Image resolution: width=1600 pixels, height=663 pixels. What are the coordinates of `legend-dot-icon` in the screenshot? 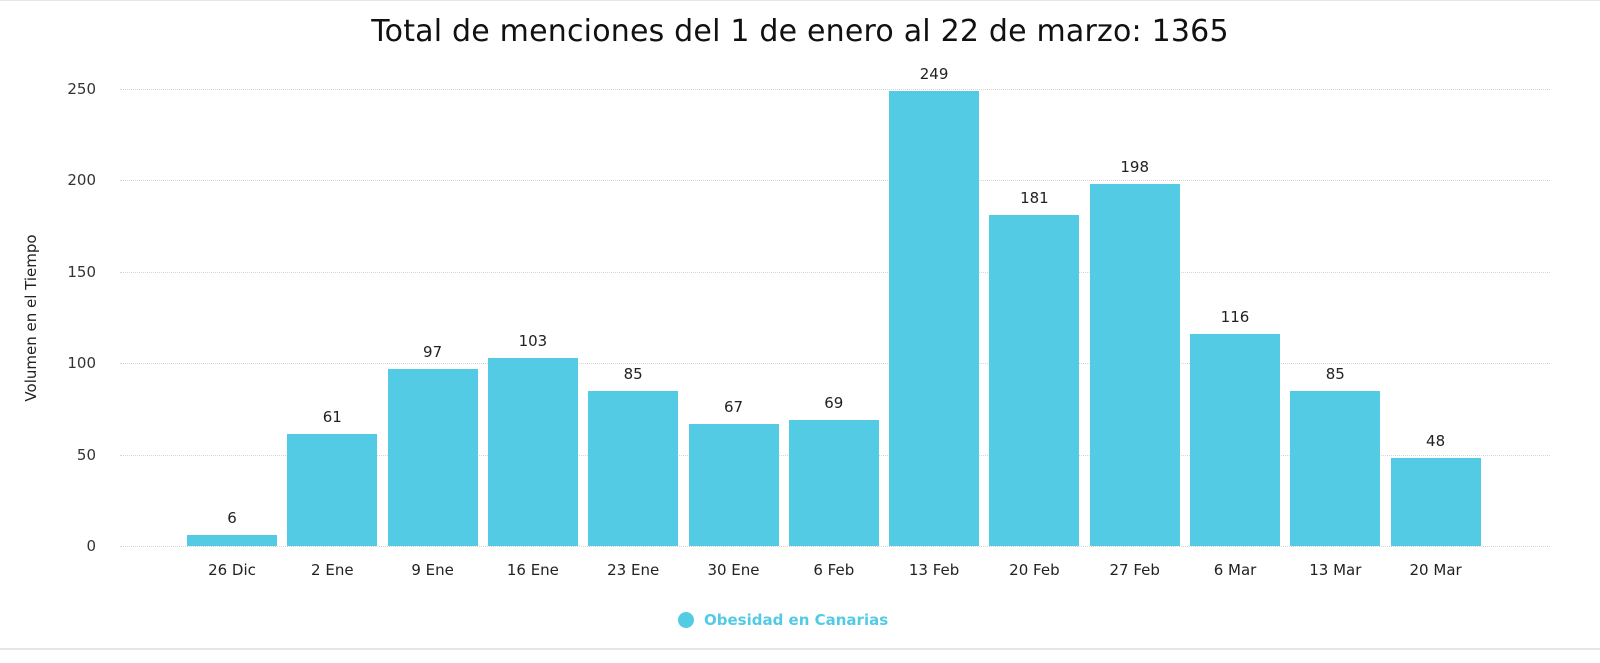 It's located at (686, 620).